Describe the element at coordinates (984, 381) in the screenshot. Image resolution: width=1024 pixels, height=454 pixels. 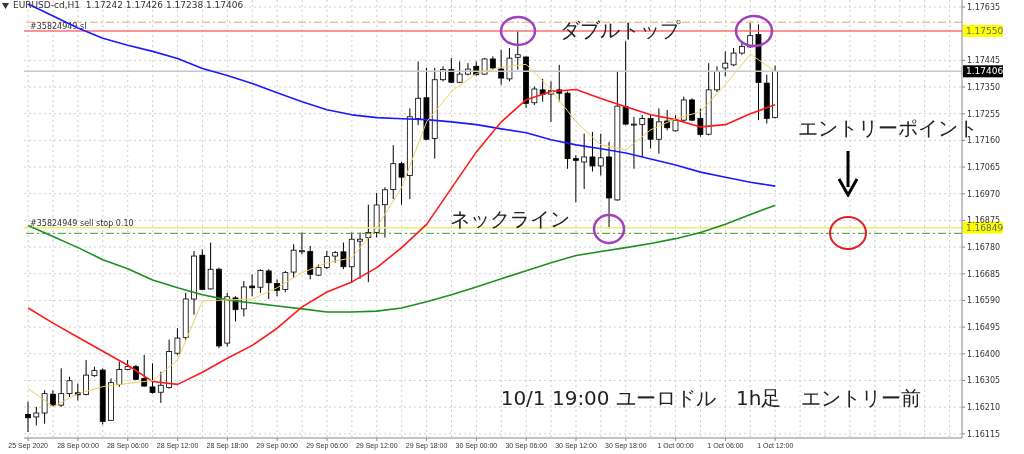
I see `y-tick-label: 1.16305` at that location.